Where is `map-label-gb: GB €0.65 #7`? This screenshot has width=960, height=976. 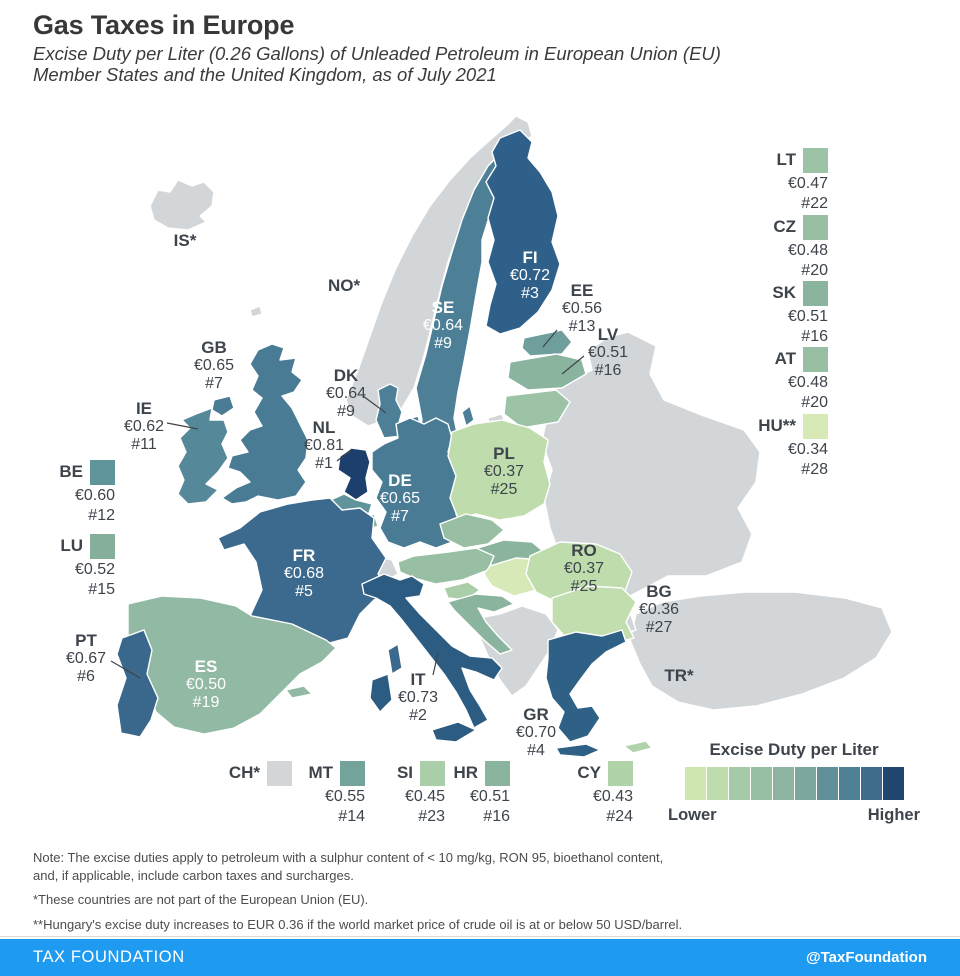 map-label-gb: GB €0.65 #7 is located at coordinates (214, 365).